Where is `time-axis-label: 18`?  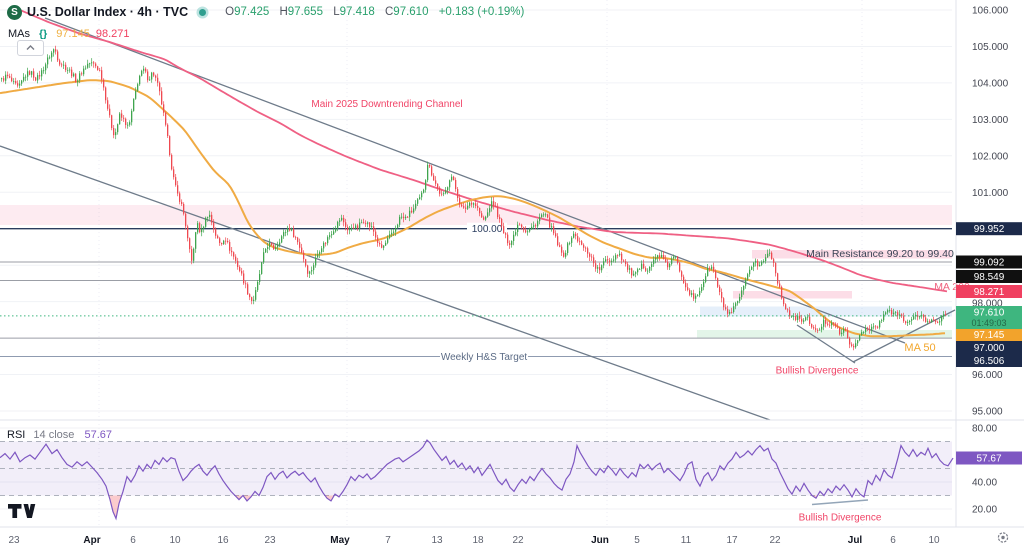 time-axis-label: 18 is located at coordinates (478, 540).